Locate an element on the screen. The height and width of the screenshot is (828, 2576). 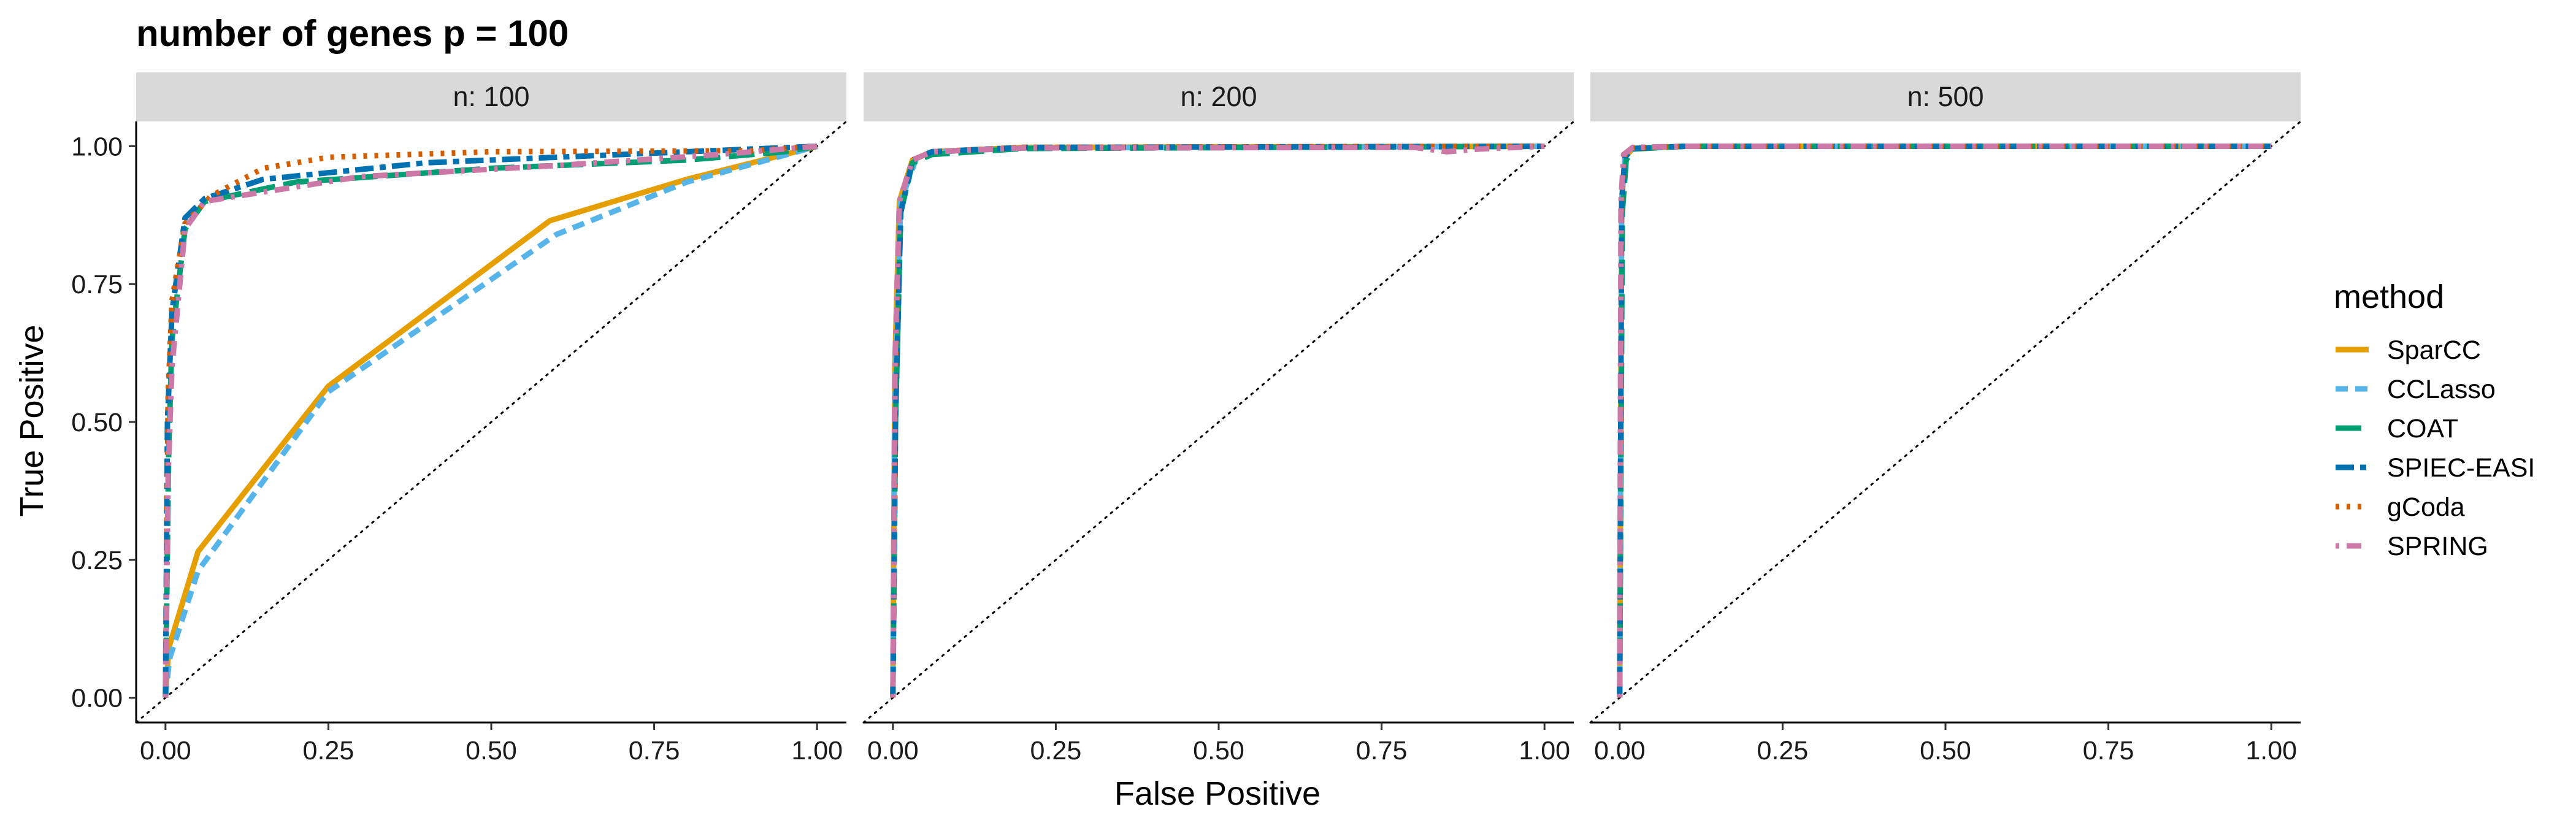
y-tick-label: 0.50 is located at coordinates (97, 422).